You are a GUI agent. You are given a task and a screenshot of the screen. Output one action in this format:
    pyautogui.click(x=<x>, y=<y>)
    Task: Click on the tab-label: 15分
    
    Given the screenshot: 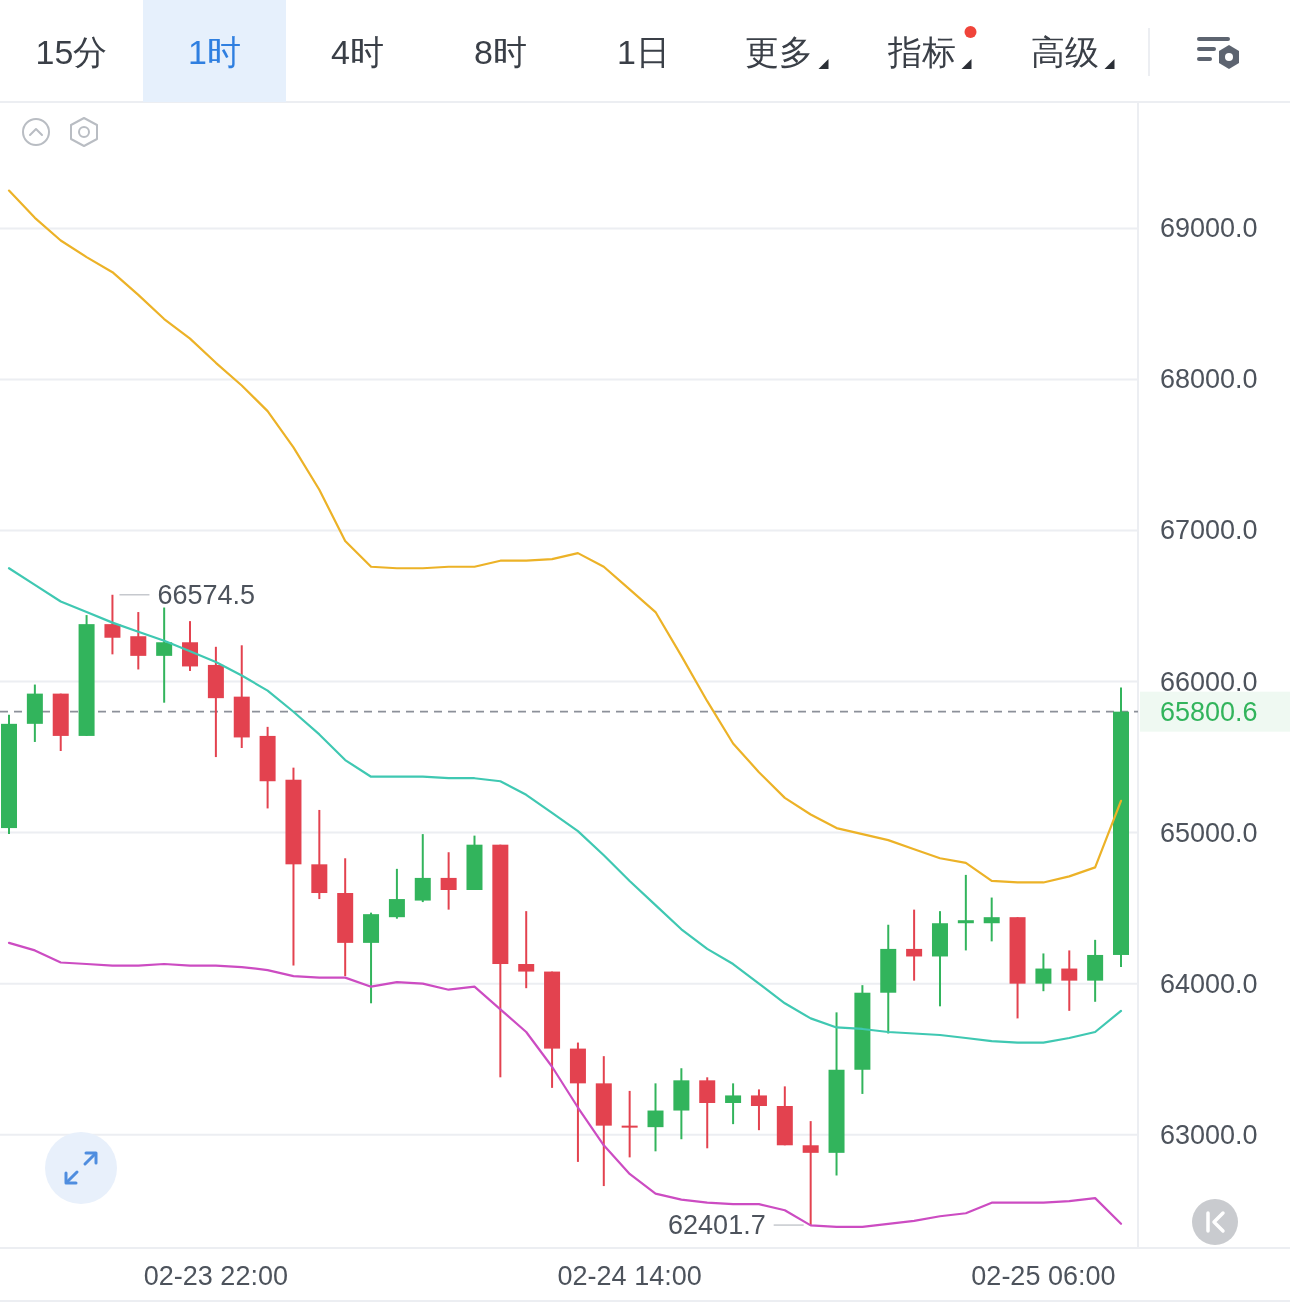 What is the action you would take?
    pyautogui.click(x=71, y=52)
    